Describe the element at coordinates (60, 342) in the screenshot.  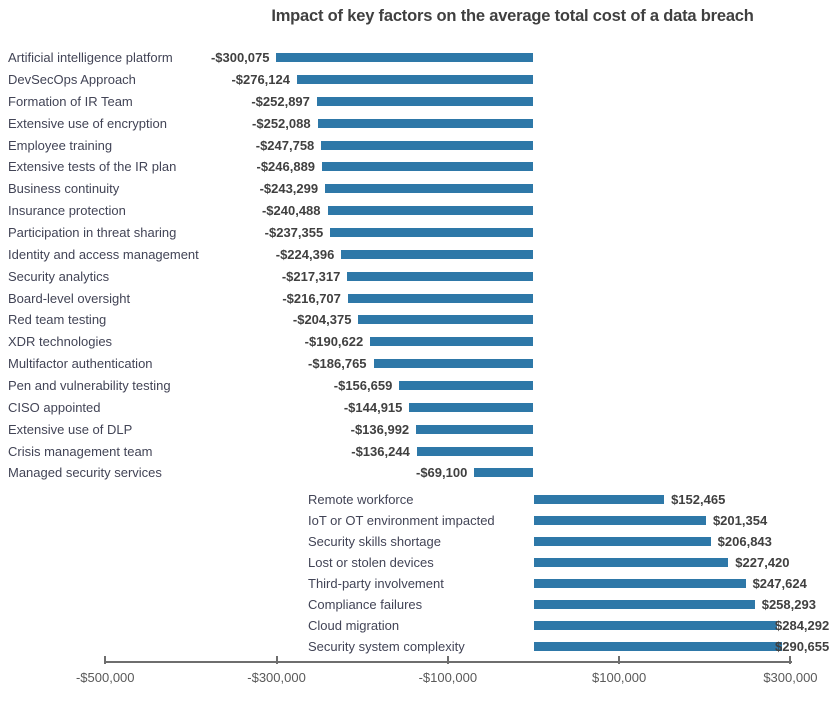
I see `category-label: XDR technologies` at that location.